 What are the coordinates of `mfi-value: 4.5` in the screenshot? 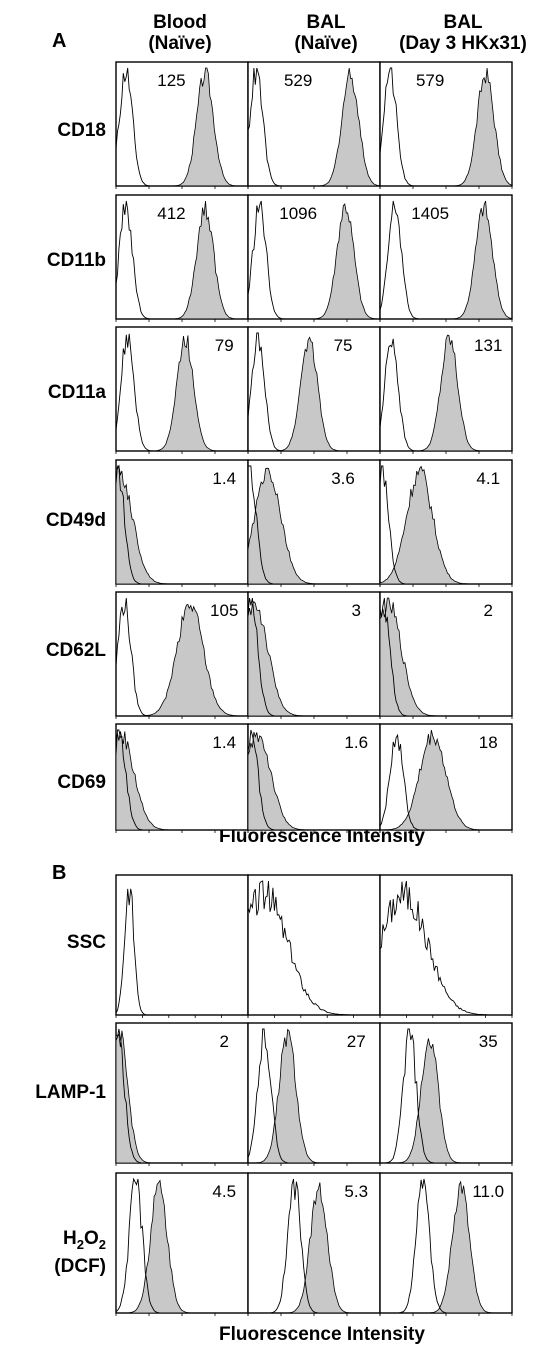 It's located at (224, 1191).